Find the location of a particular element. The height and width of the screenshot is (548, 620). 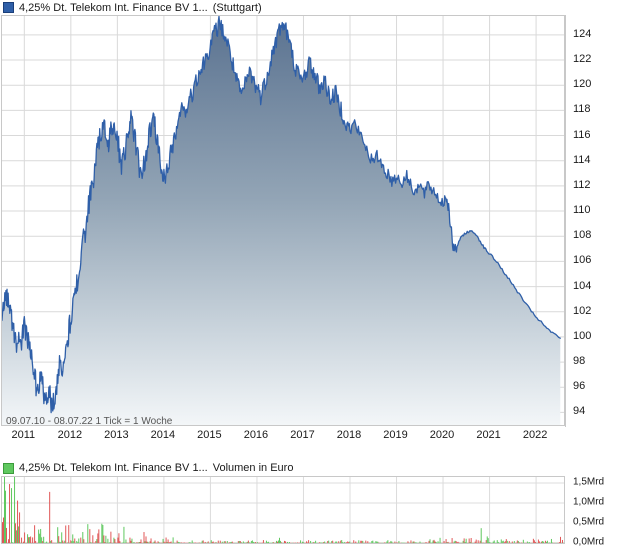

volume-plot-area is located at coordinates (283, 510).